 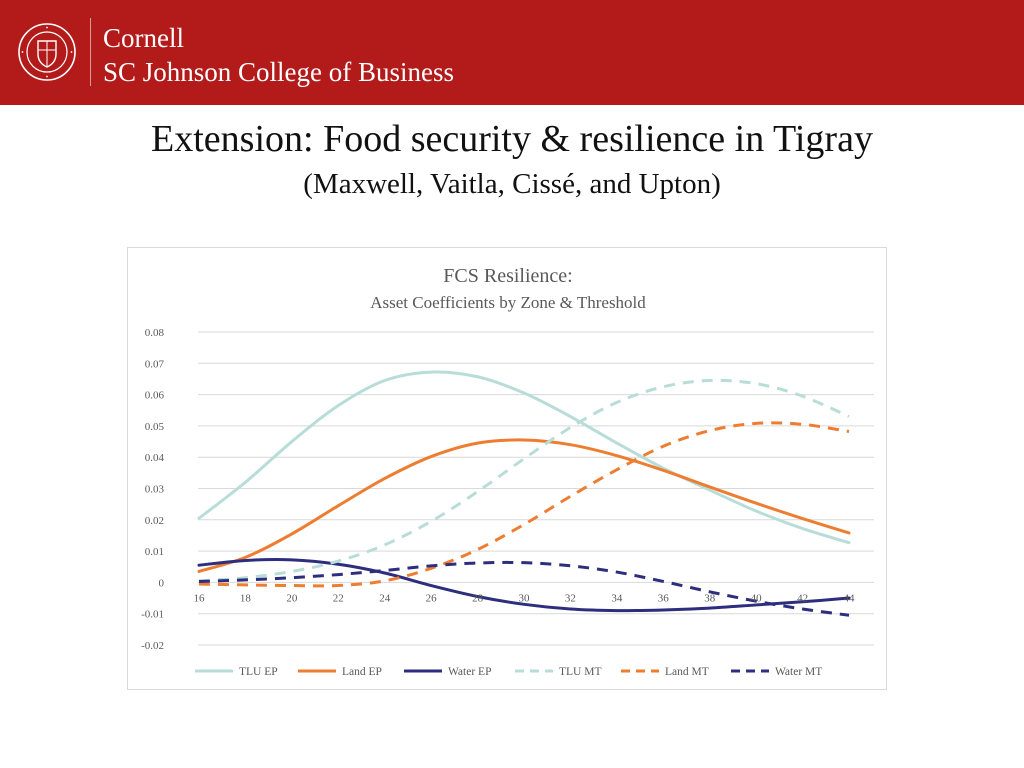 I want to click on x-tick-label: 20, so click(x=292, y=598).